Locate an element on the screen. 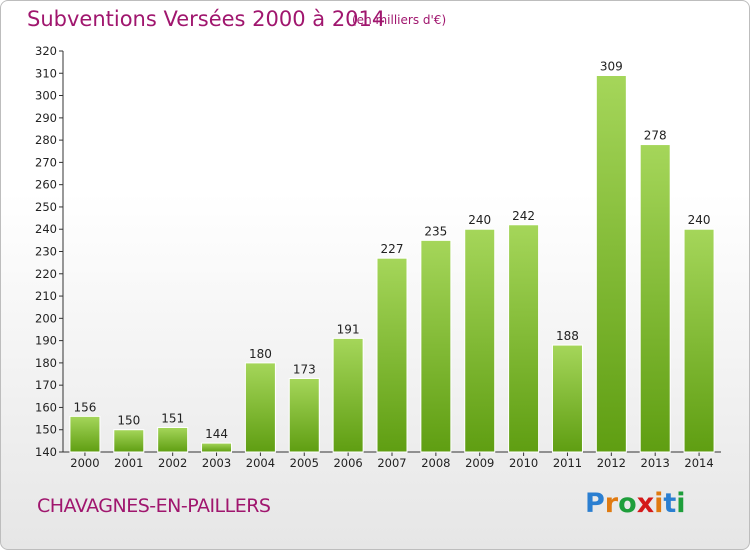 This screenshot has width=750, height=550. x-tick-label: 2014 is located at coordinates (698, 463).